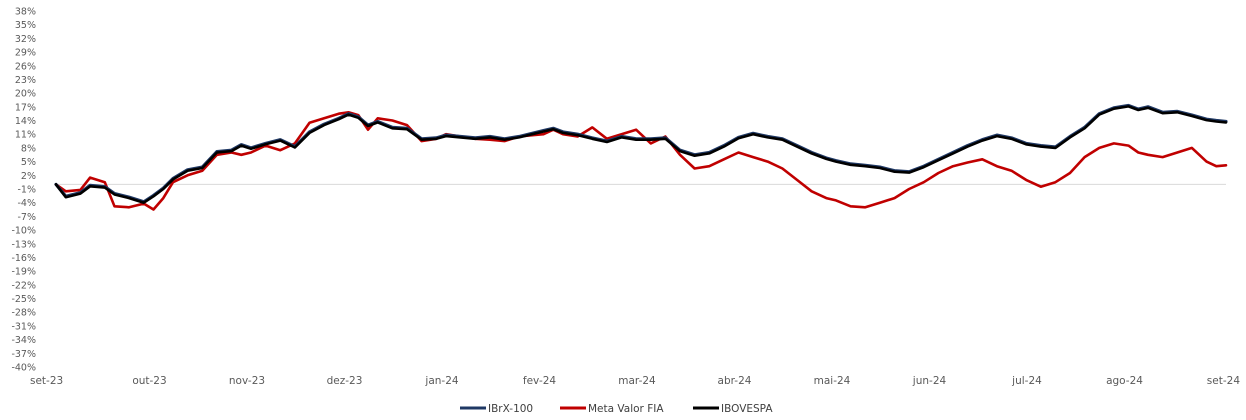  What do you see at coordinates (23, 340) in the screenshot?
I see `y-tick-label: -34%` at bounding box center [23, 340].